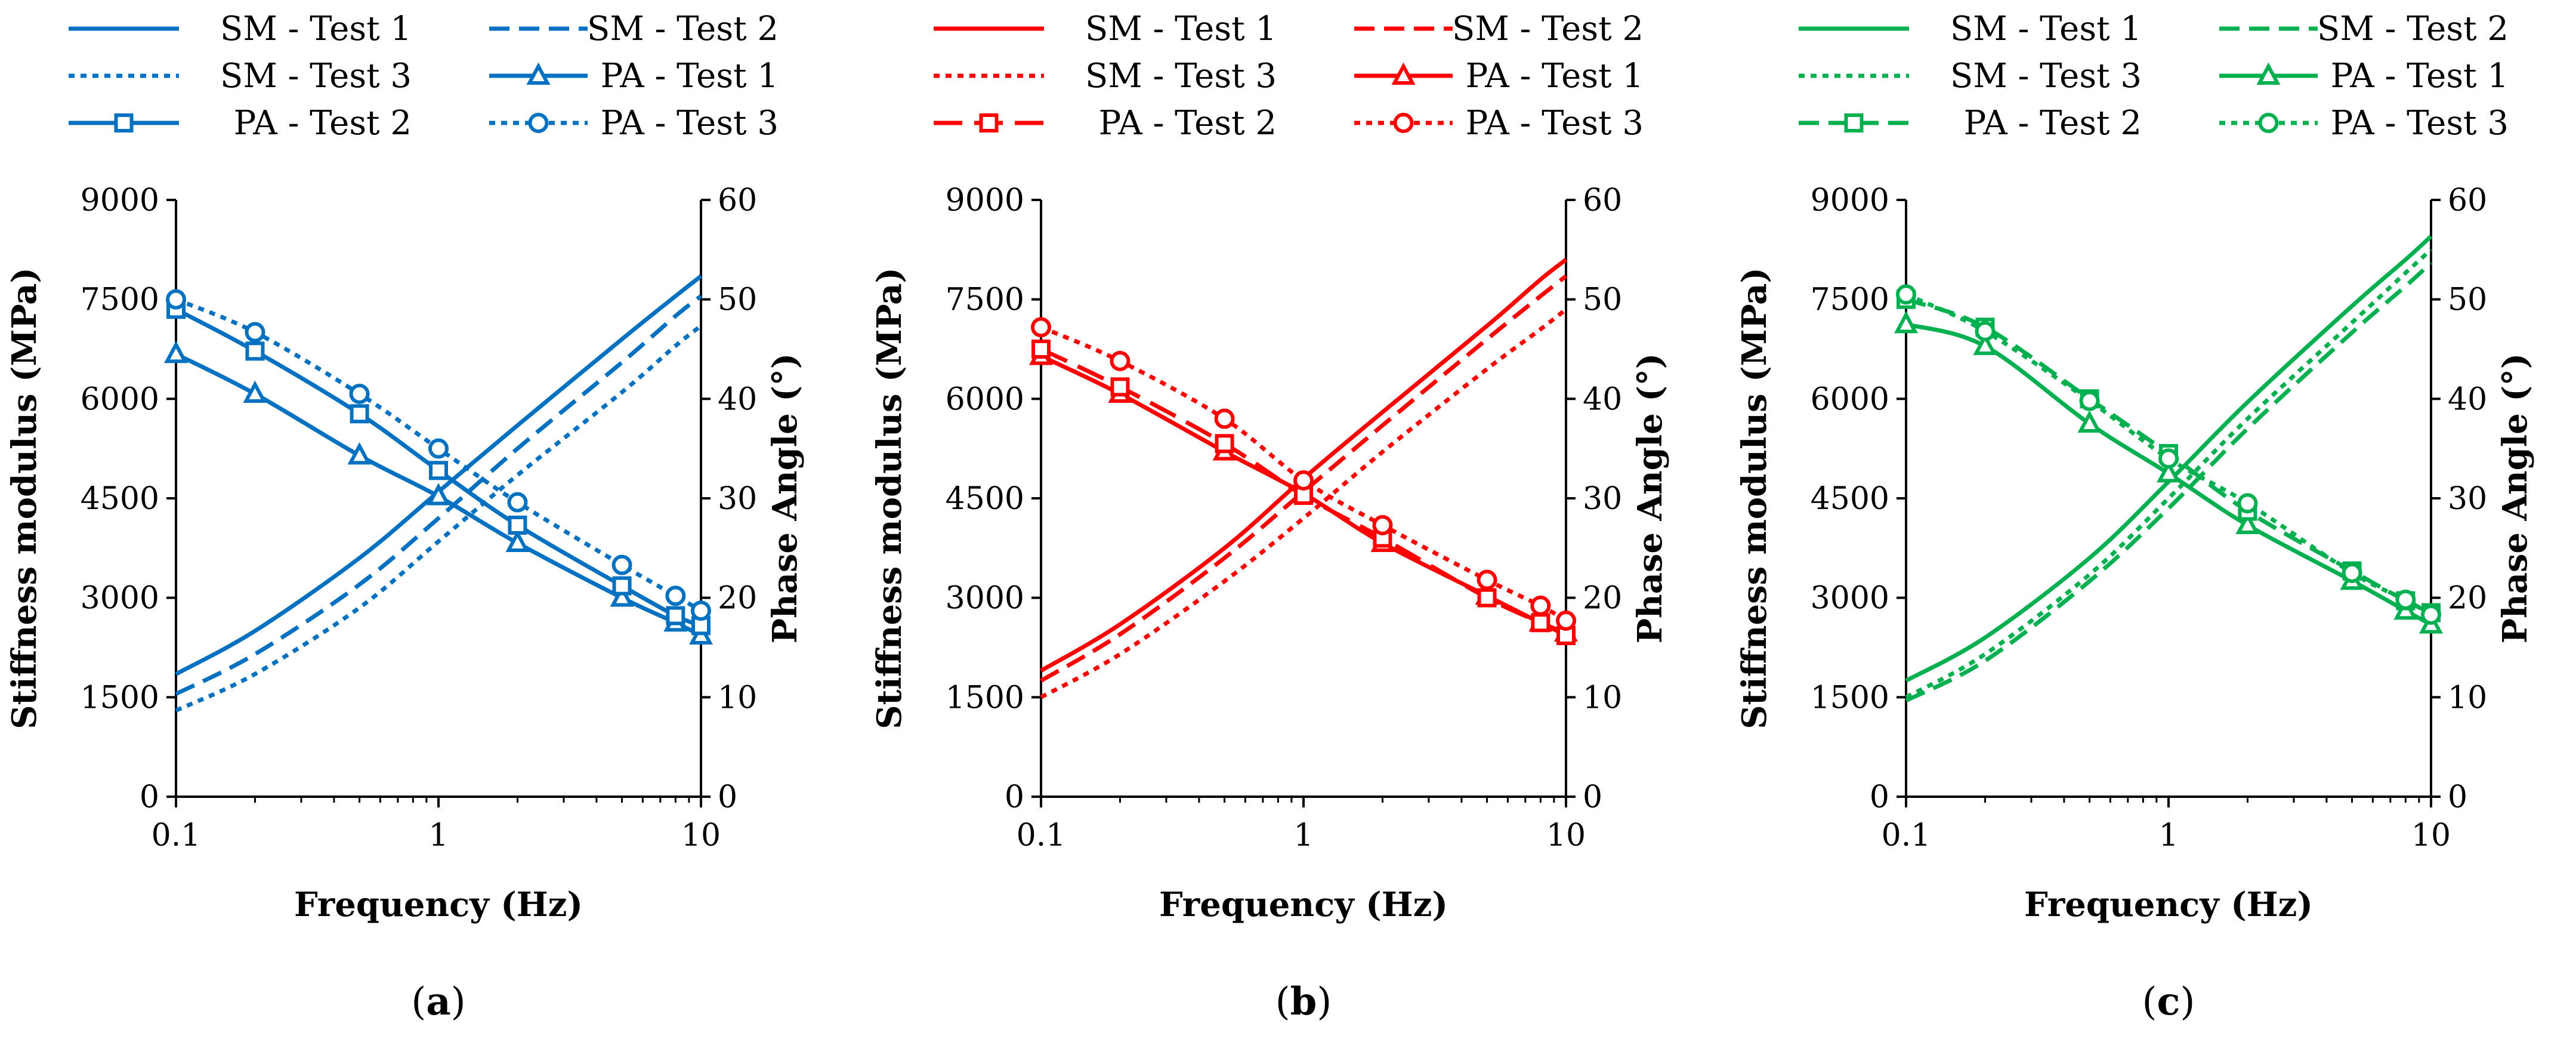 The width and height of the screenshot is (2576, 1039). I want to click on y2-tick-label: 60, so click(2468, 200).